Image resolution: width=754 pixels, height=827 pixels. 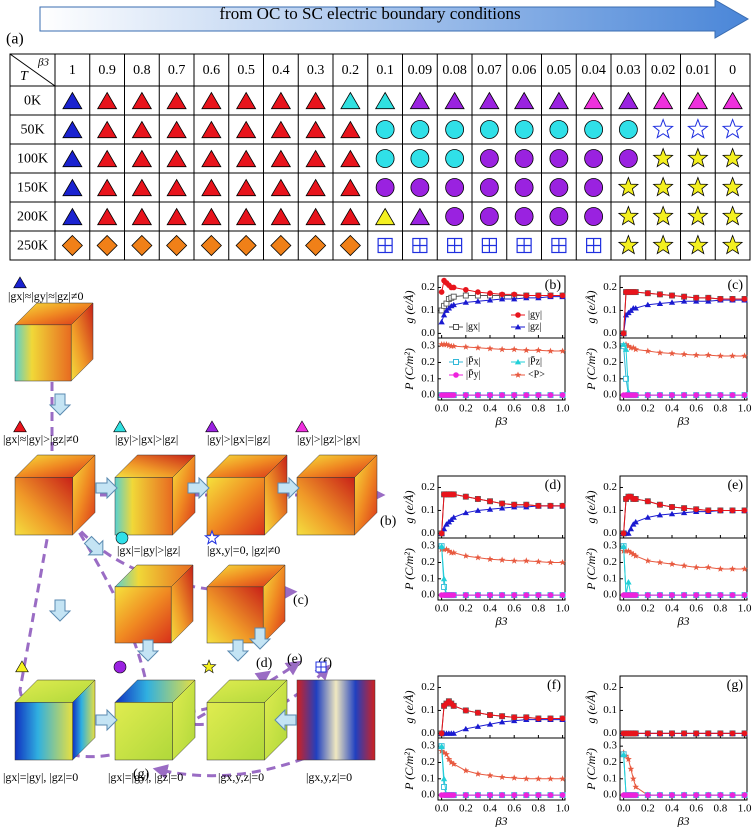 What do you see at coordinates (40, 777) in the screenshot?
I see `state-label: |gx|=|gy|, |gz|=0` at bounding box center [40, 777].